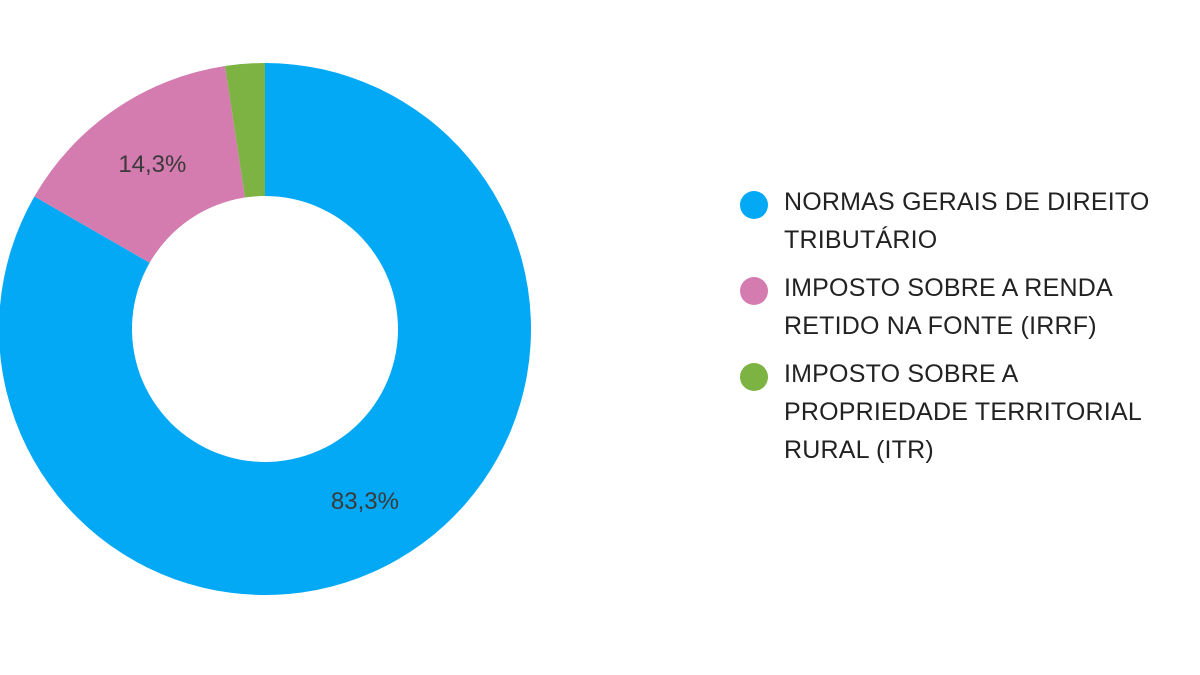 The height and width of the screenshot is (675, 1200). I want to click on legend-swatch-irrf, so click(754, 291).